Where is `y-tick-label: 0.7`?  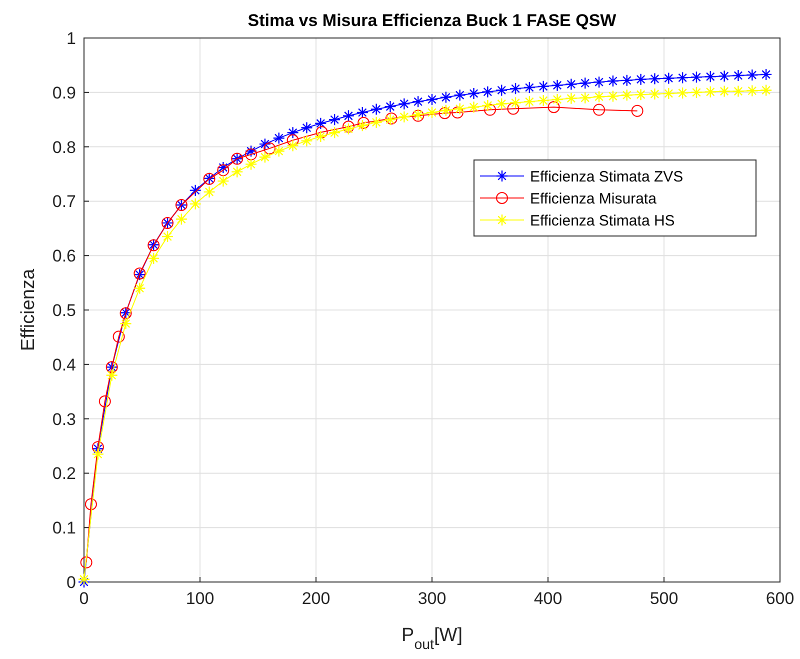
y-tick-label: 0.7 is located at coordinates (64, 202).